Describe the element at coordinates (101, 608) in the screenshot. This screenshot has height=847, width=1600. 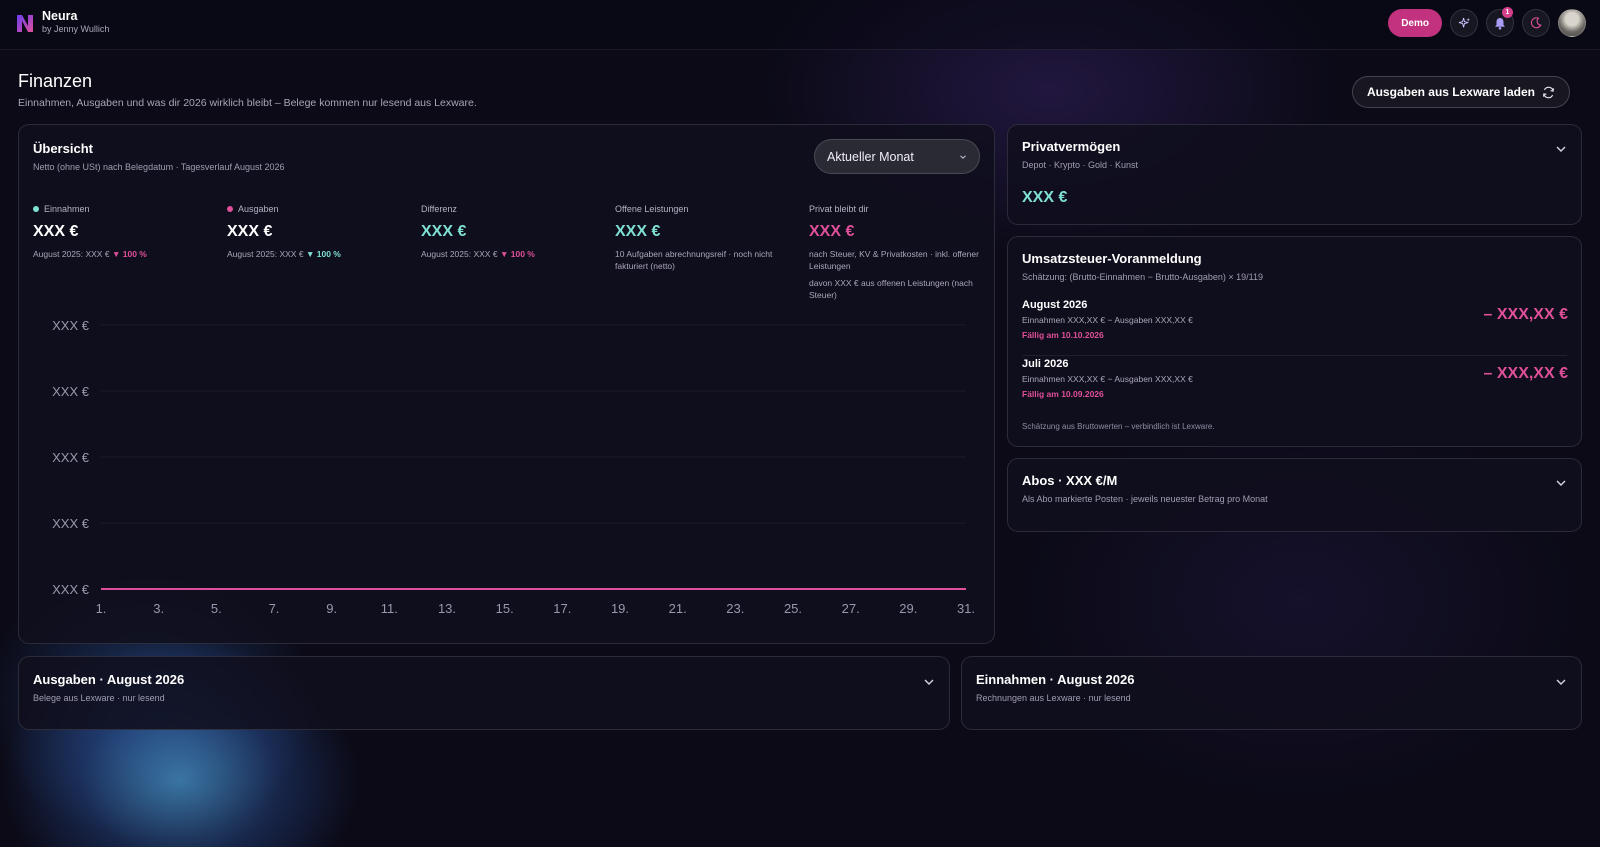
I see `x-tick-label: 1.` at that location.